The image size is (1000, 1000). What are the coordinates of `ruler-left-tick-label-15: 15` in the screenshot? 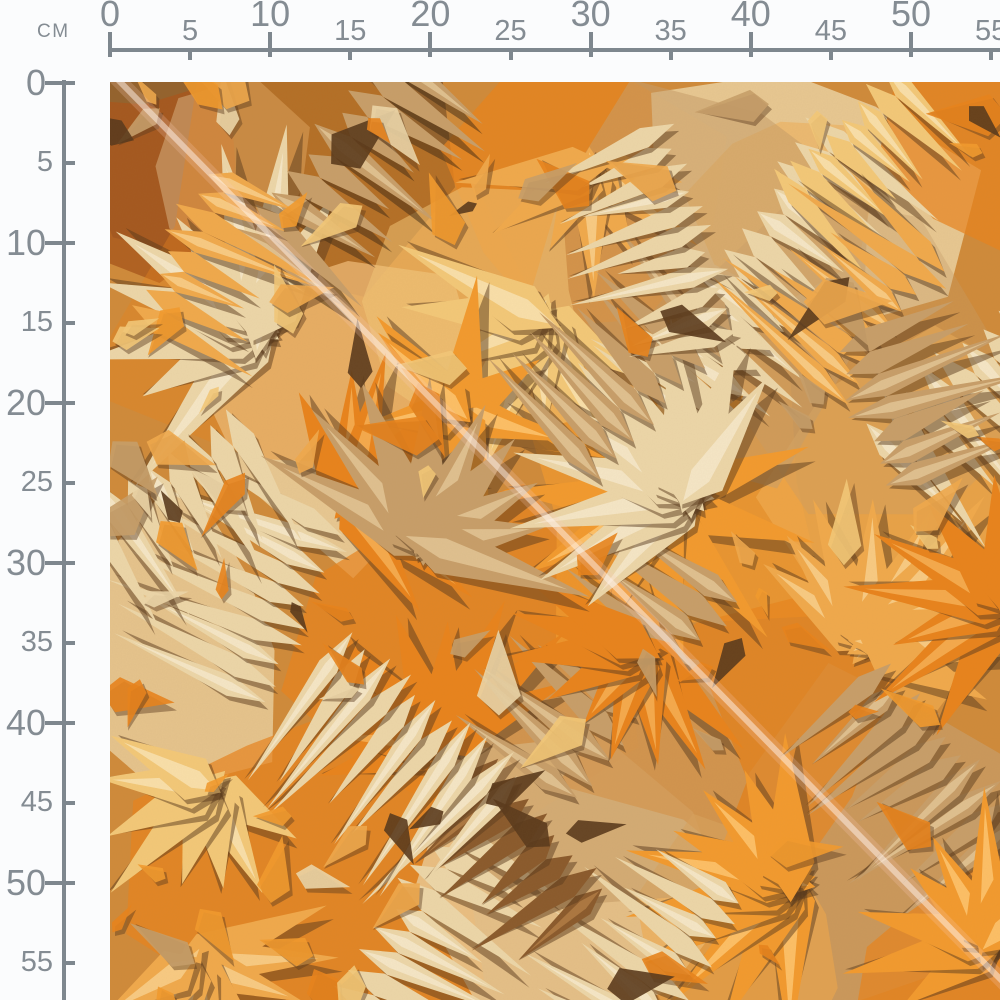 It's located at (36, 322).